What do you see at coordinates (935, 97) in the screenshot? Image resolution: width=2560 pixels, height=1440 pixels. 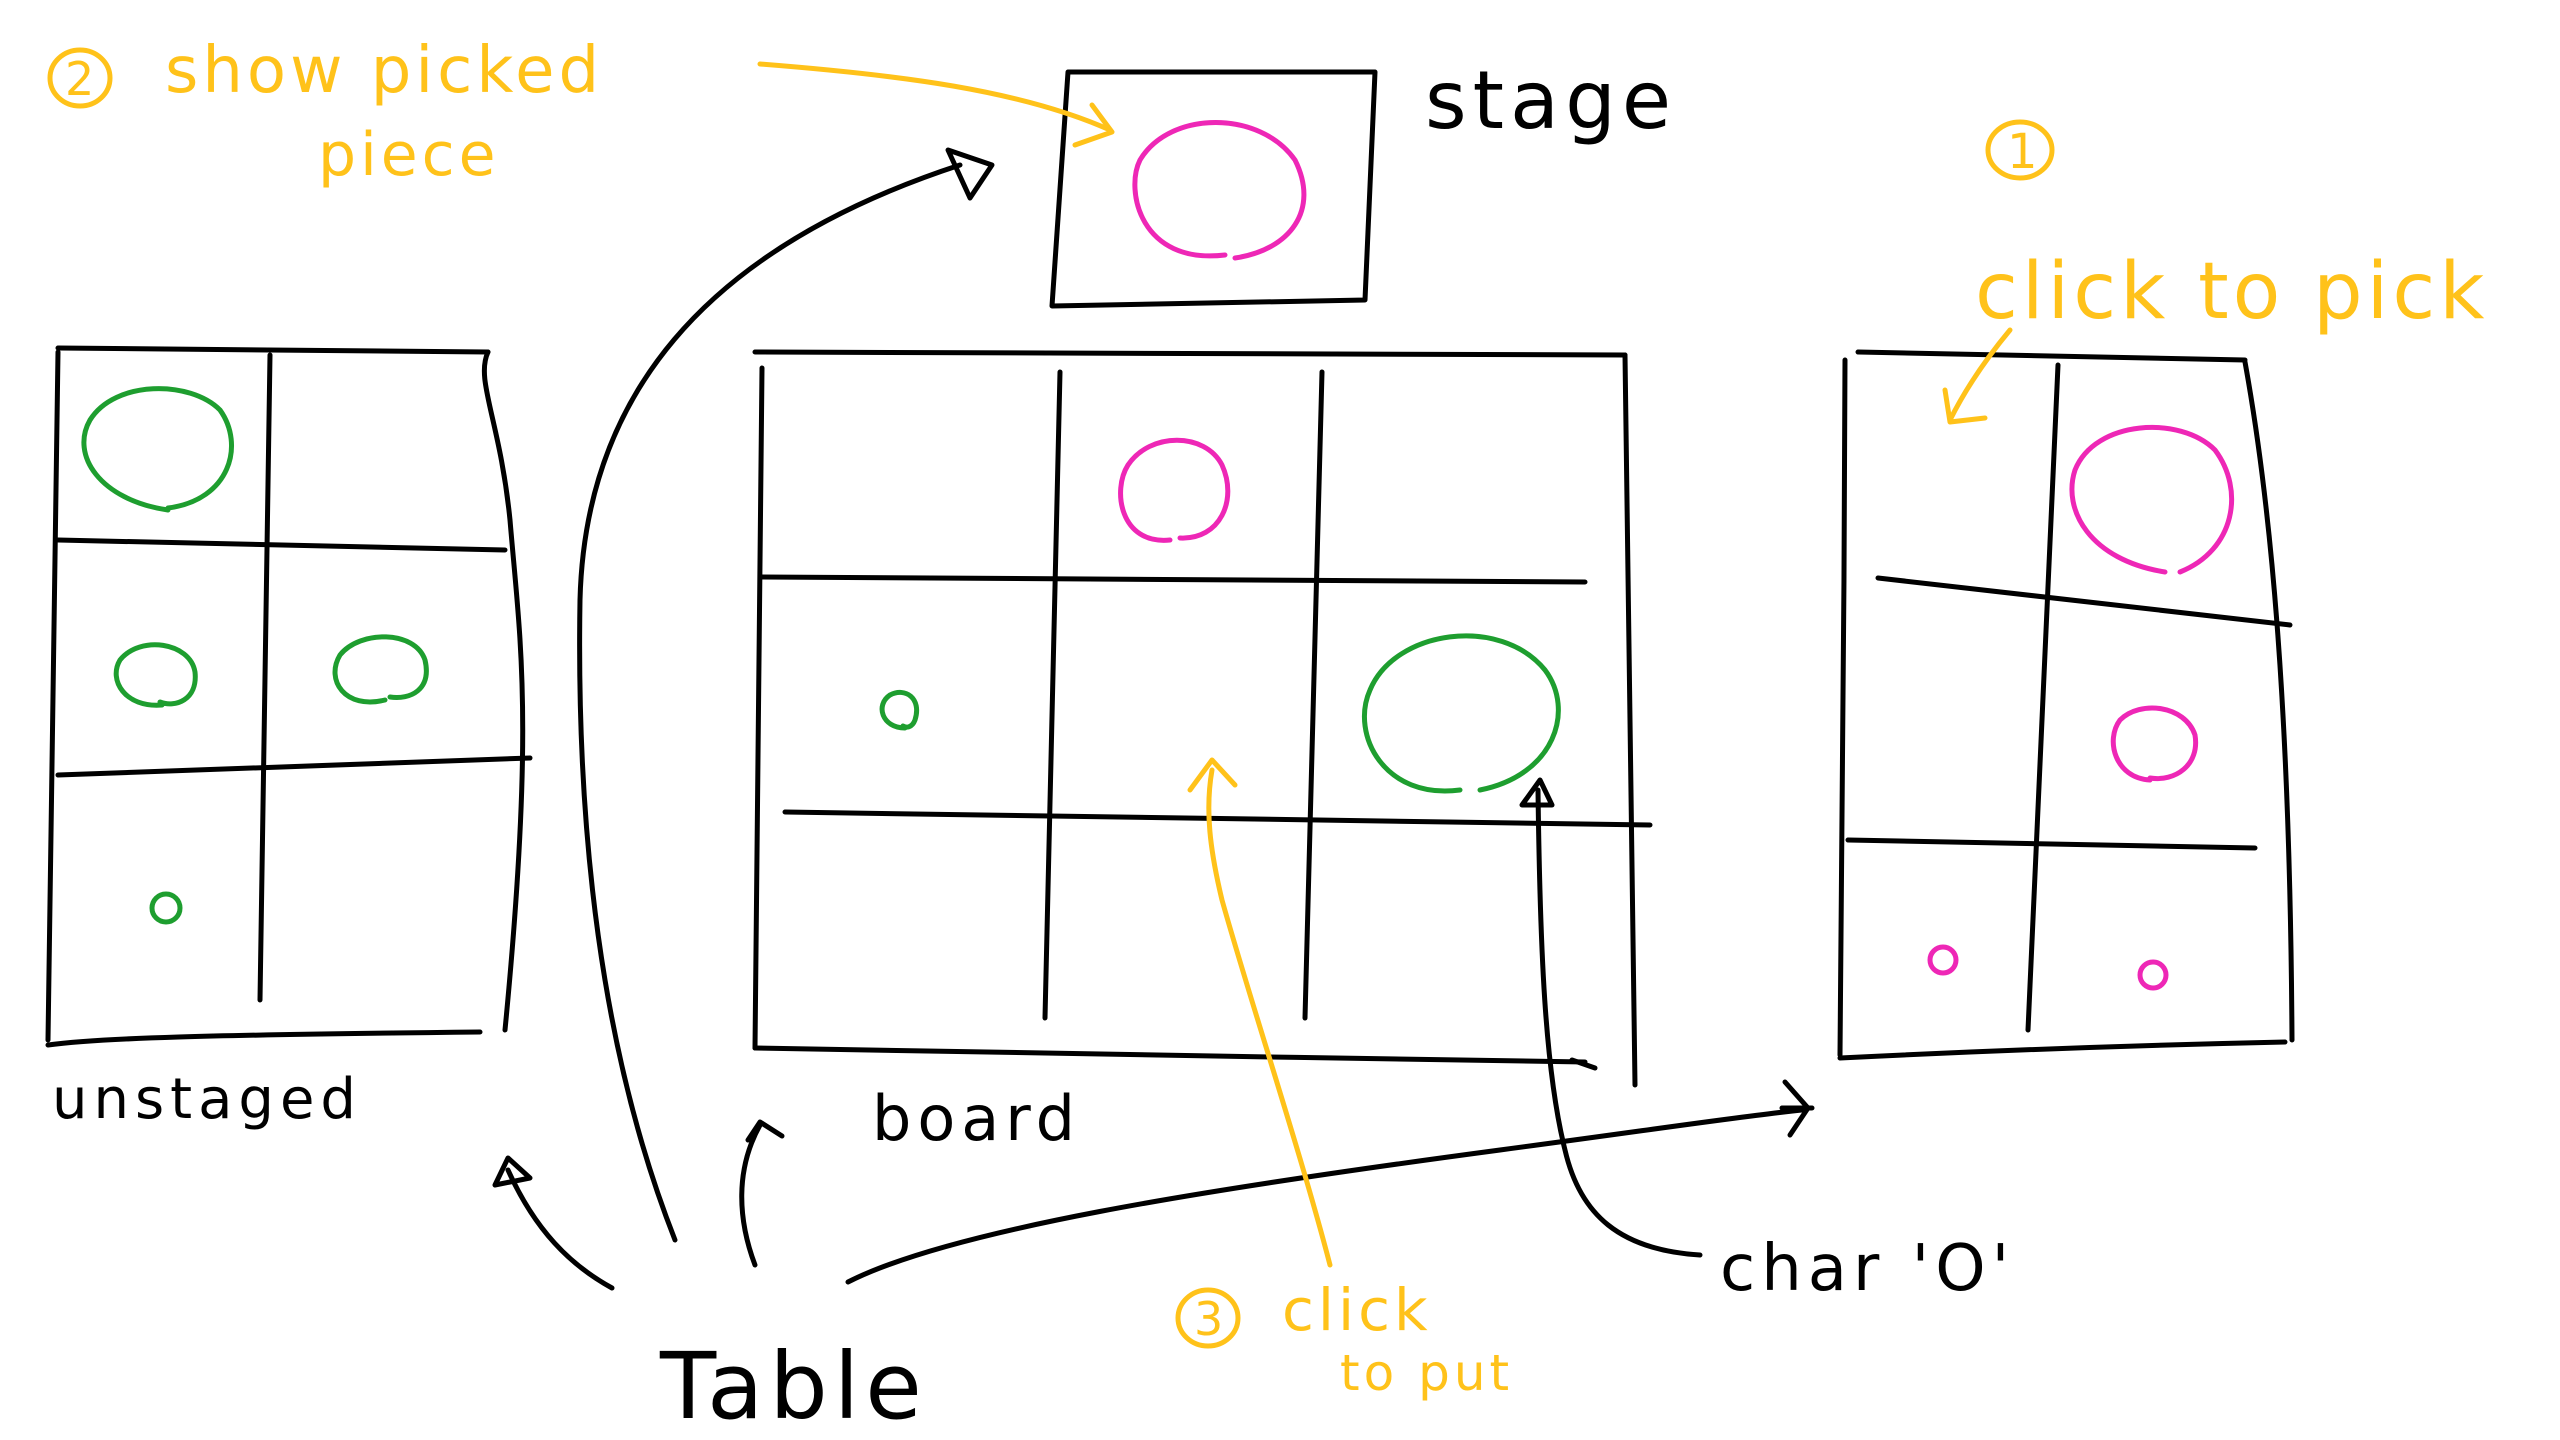 I see `step-2-arrow` at bounding box center [935, 97].